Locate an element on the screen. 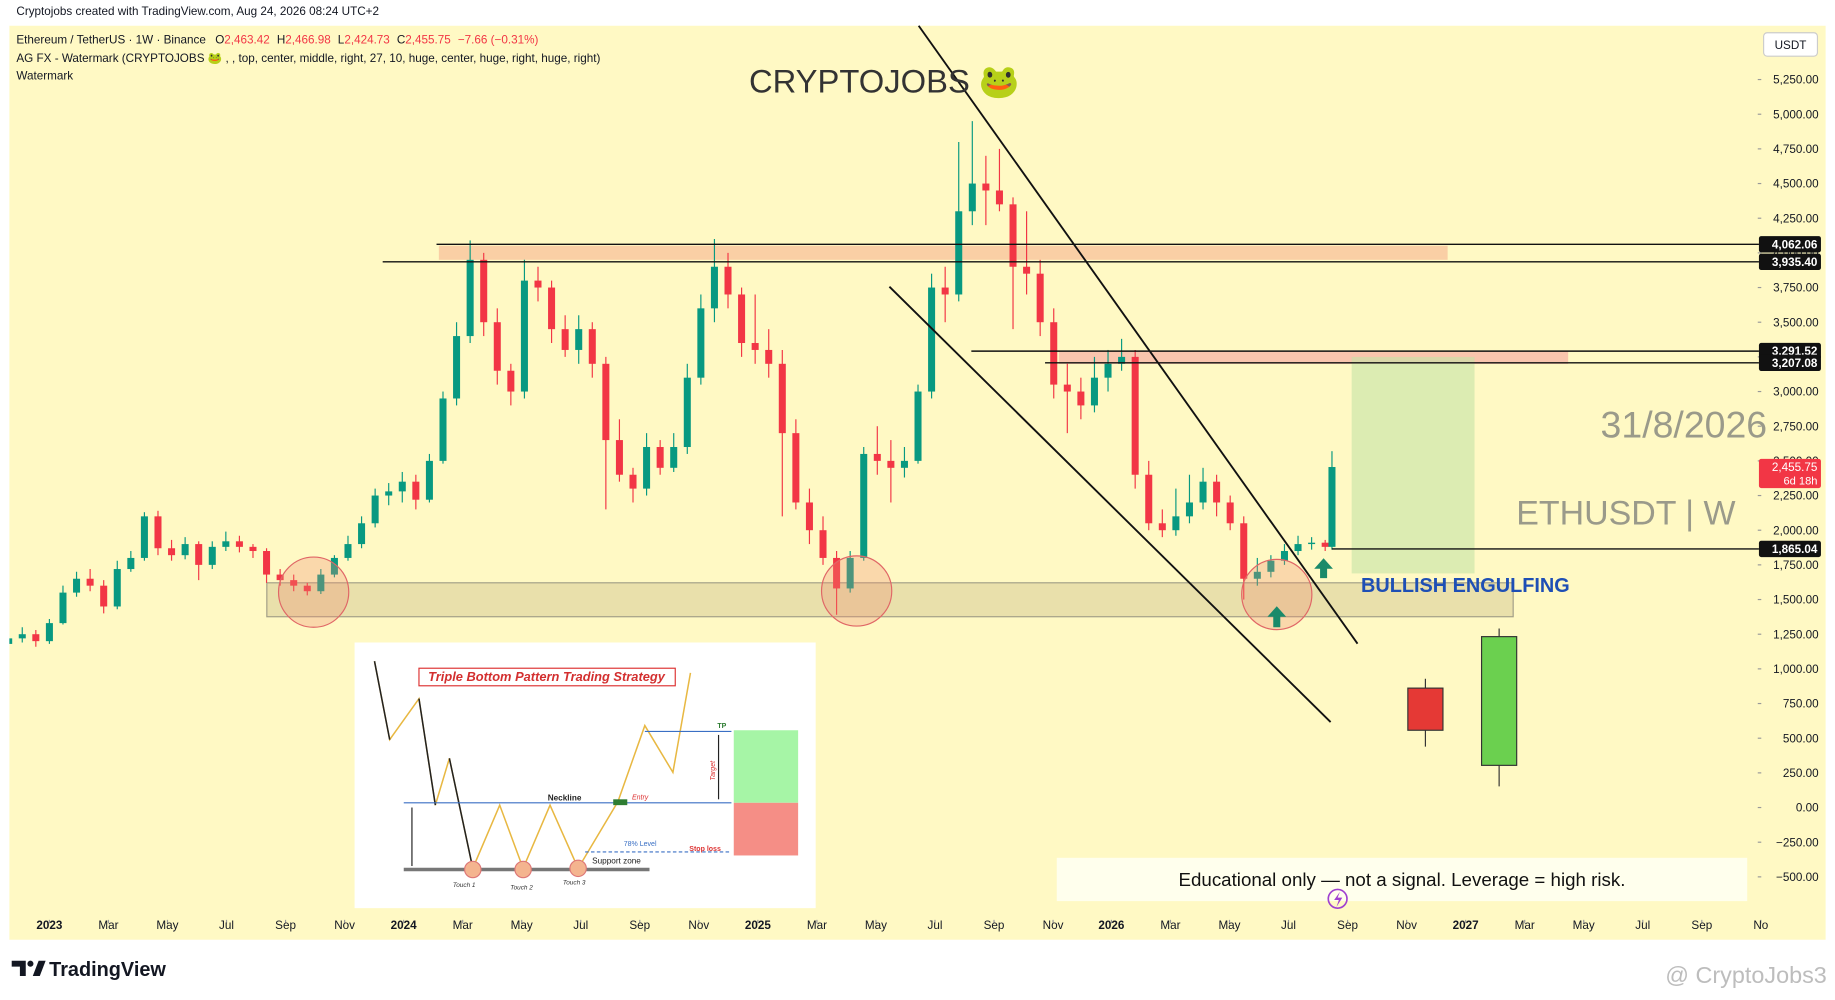 Image resolution: width=1835 pixels, height=1000 pixels. inset-label: Touch 2 is located at coordinates (521, 887).